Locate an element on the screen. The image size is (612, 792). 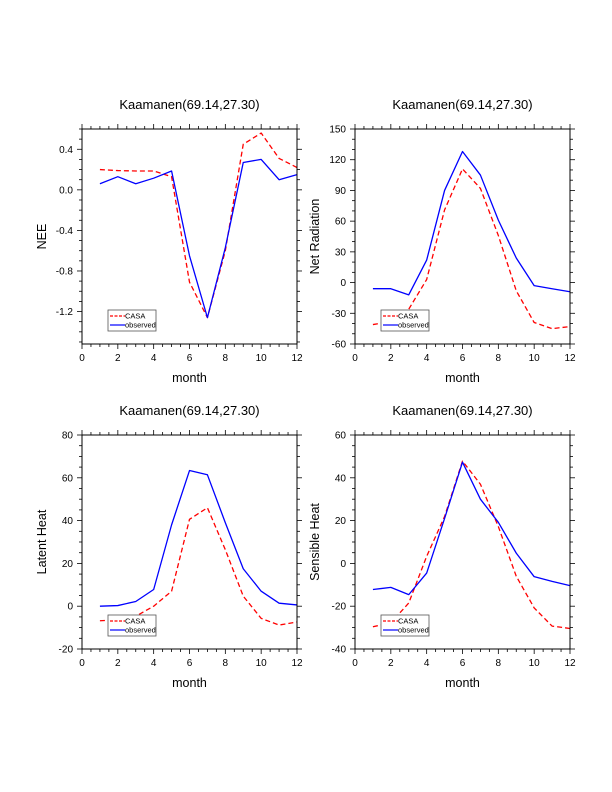
y-tick-label: -60 is located at coordinates (339, 345).